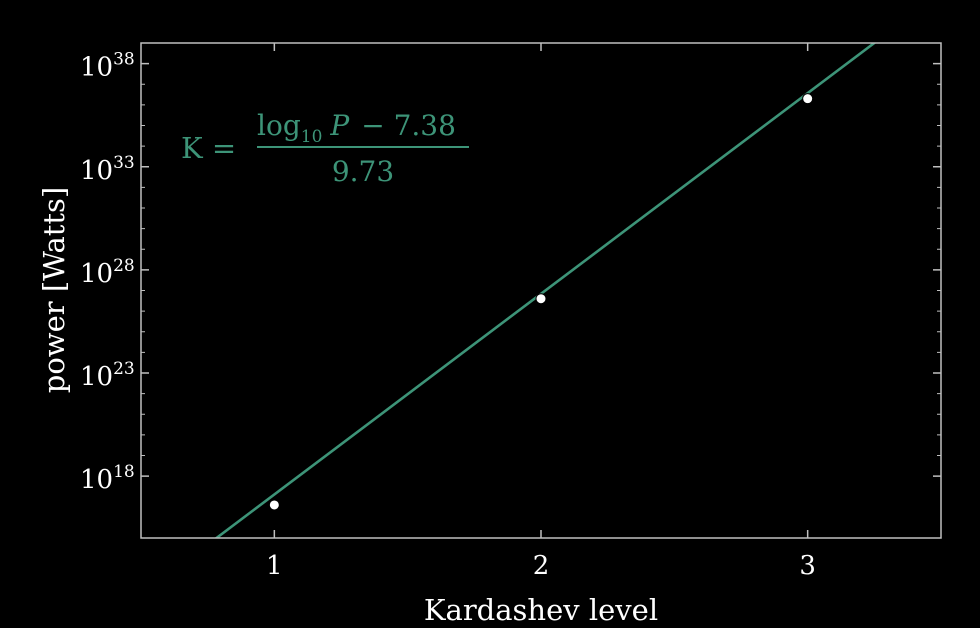 The height and width of the screenshot is (628, 980). I want to click on y-tick-label: 1038, so click(107, 66).